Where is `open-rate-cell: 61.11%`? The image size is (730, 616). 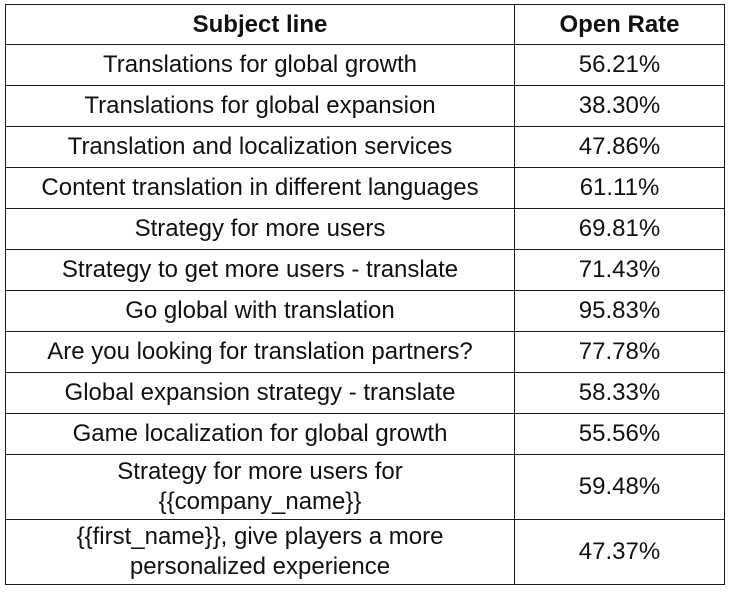
open-rate-cell: 61.11% is located at coordinates (619, 188).